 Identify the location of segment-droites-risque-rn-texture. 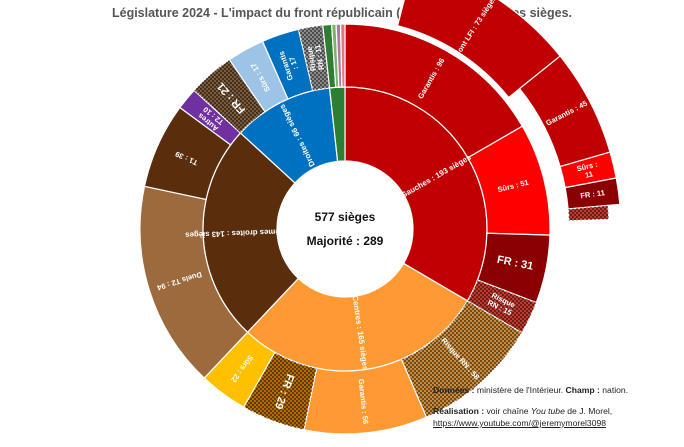
(314, 58).